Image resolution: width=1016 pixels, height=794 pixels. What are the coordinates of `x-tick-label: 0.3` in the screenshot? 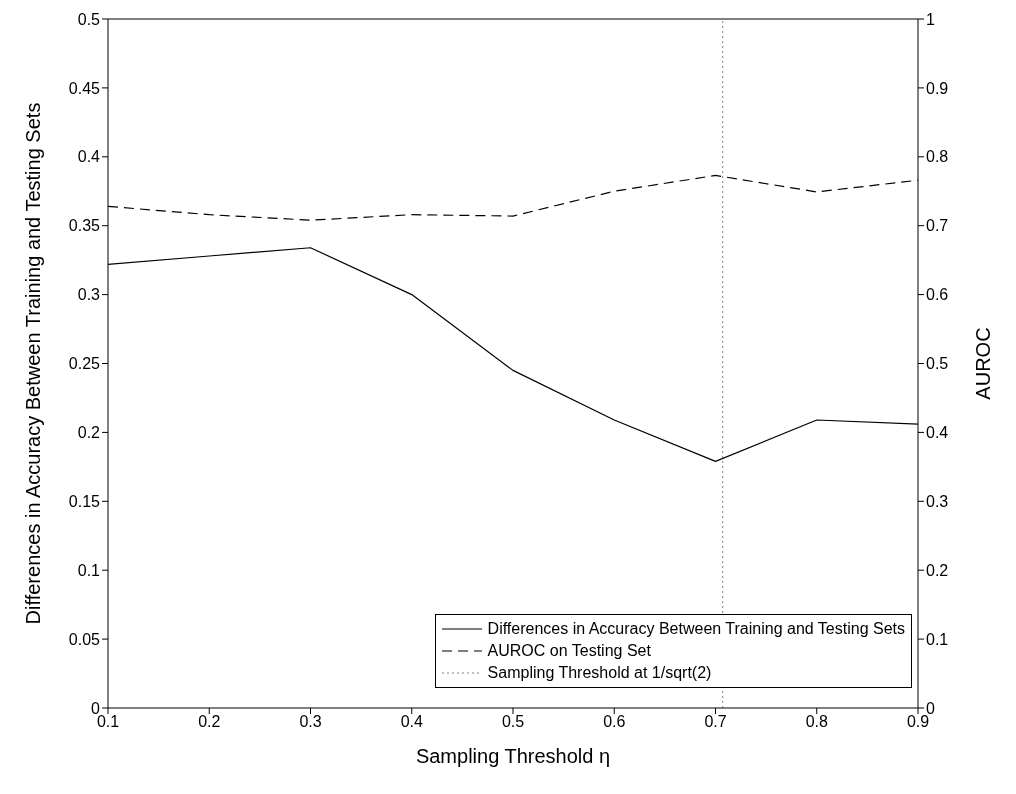 It's located at (310, 722).